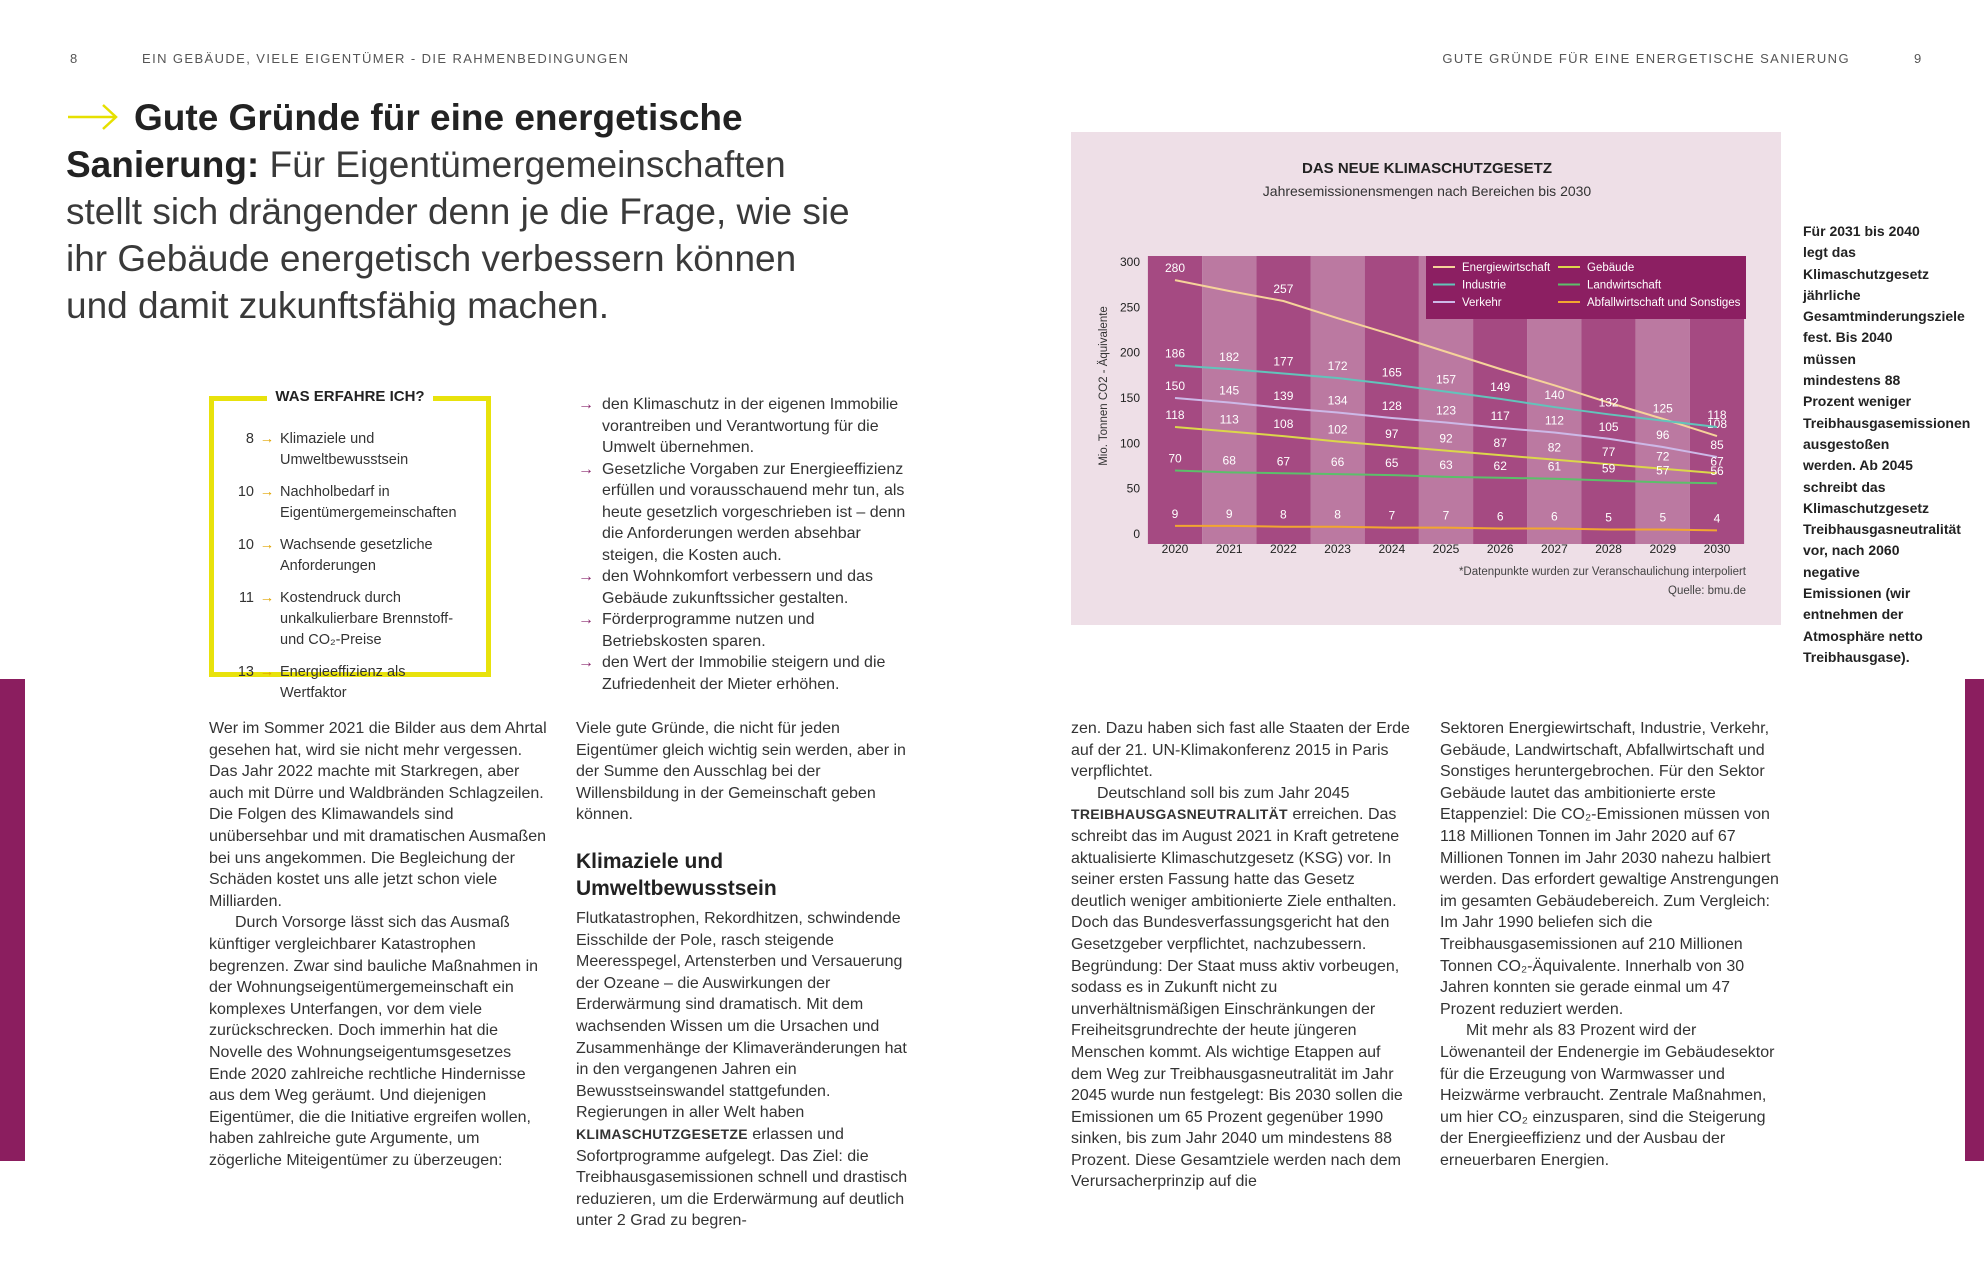  What do you see at coordinates (1427, 168) in the screenshot?
I see `chart-title: DAS NEUE KLIMASCHUTZGESETZ` at bounding box center [1427, 168].